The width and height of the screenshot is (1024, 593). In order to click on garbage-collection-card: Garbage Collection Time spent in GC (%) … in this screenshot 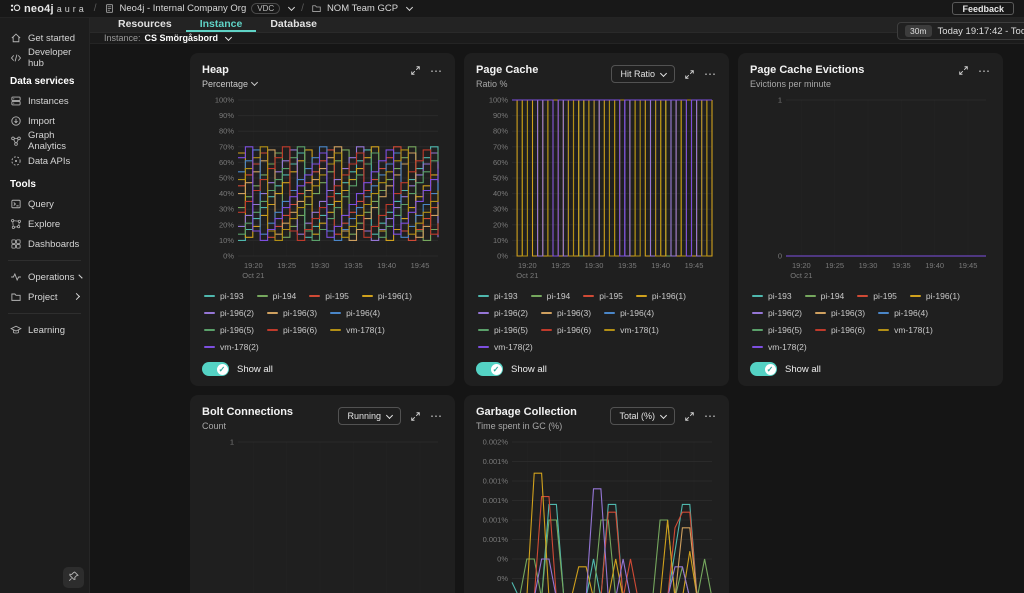, I will do `click(596, 494)`.